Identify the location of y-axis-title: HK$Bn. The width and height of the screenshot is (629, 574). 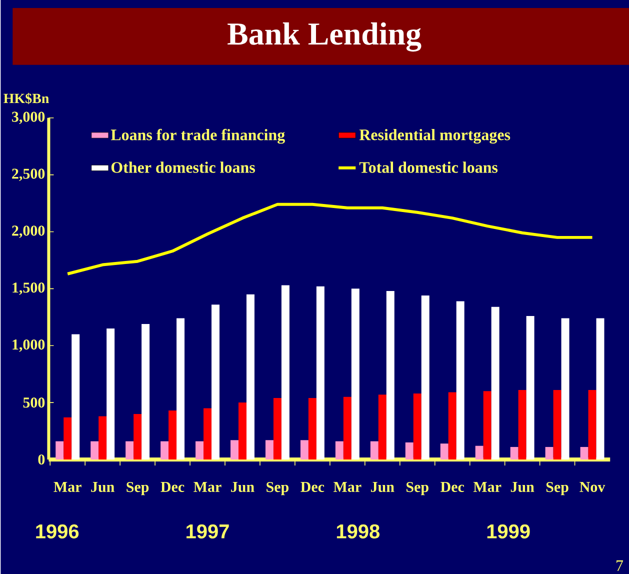
(26, 98).